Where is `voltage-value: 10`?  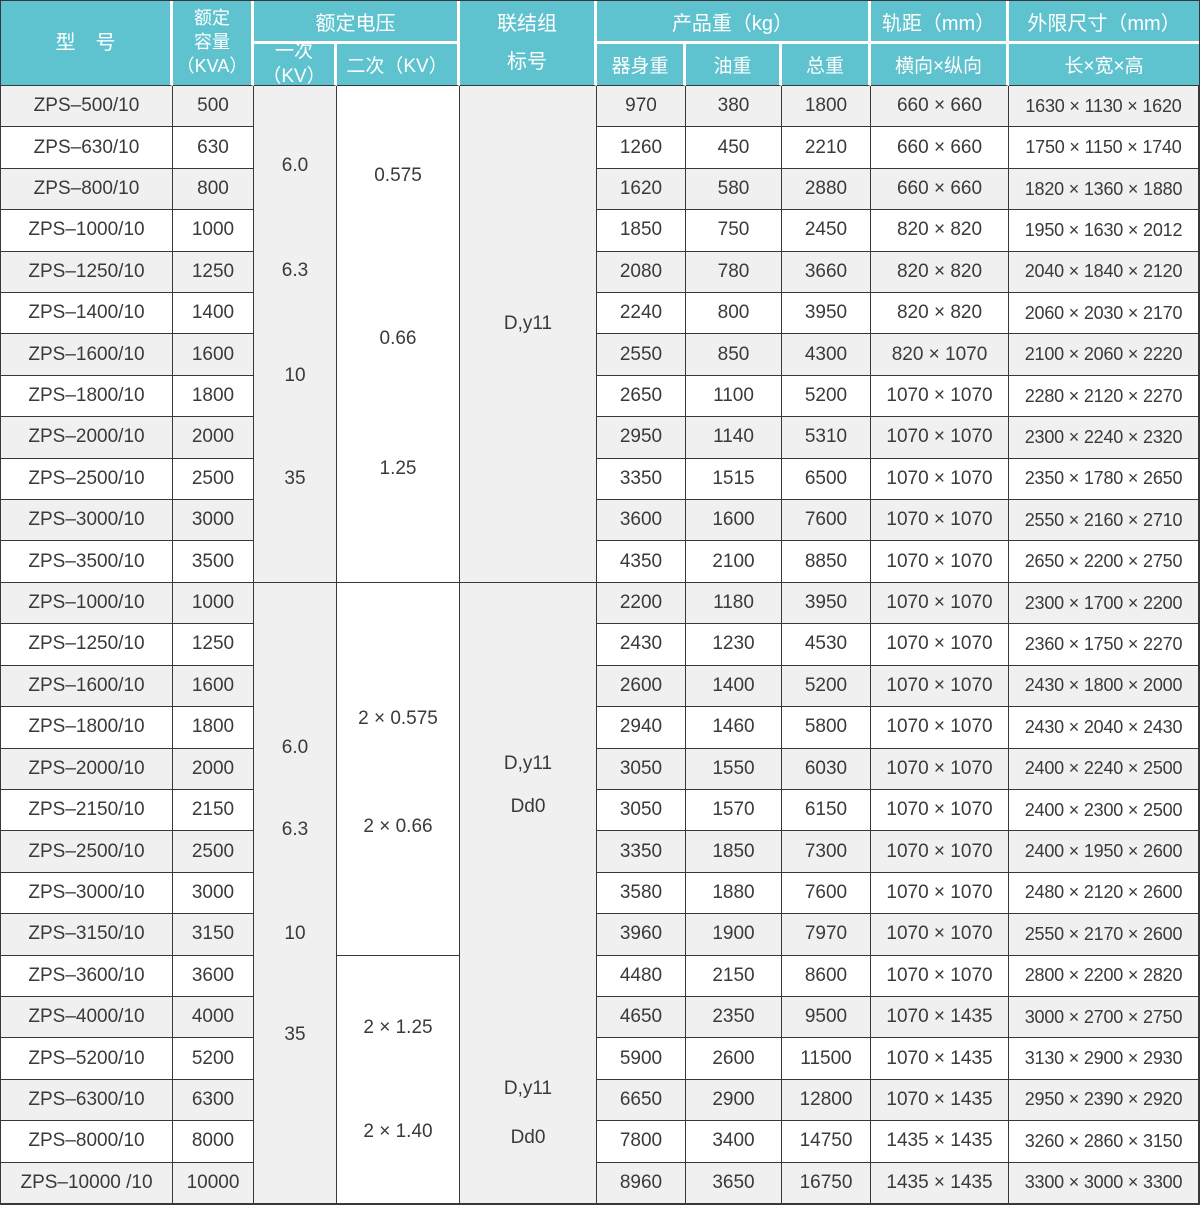 voltage-value: 10 is located at coordinates (295, 933).